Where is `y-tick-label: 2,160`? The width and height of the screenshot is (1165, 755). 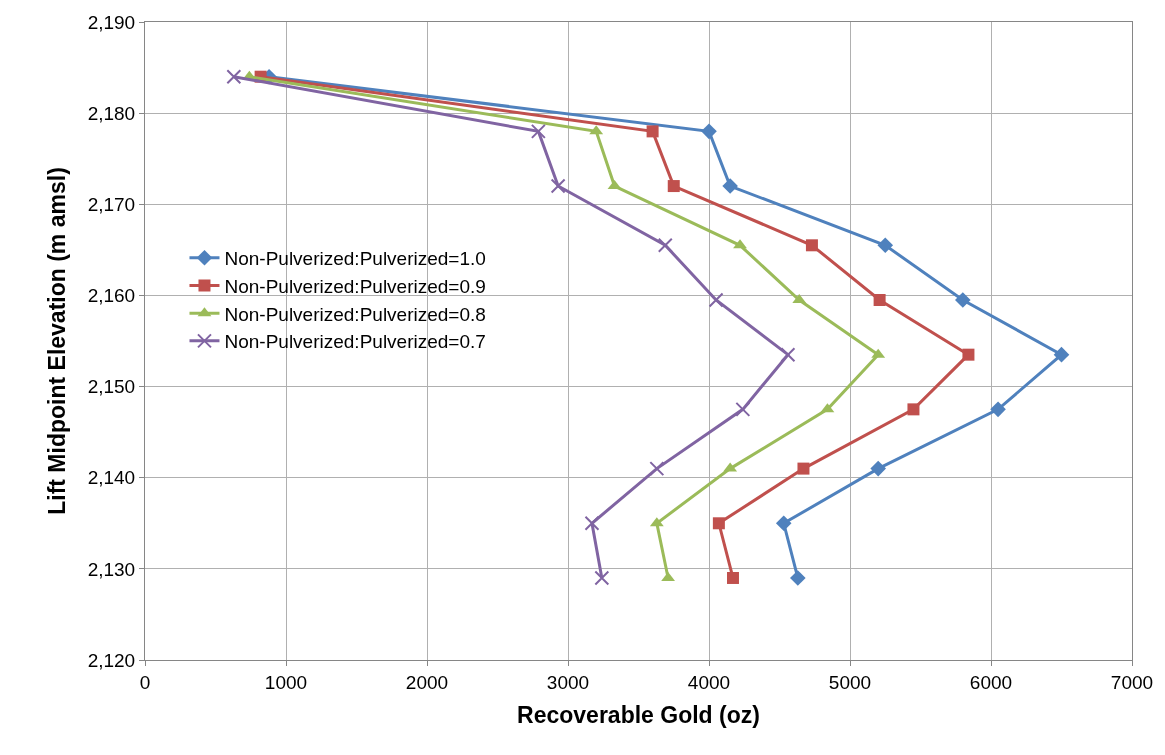 y-tick-label: 2,160 is located at coordinates (111, 296).